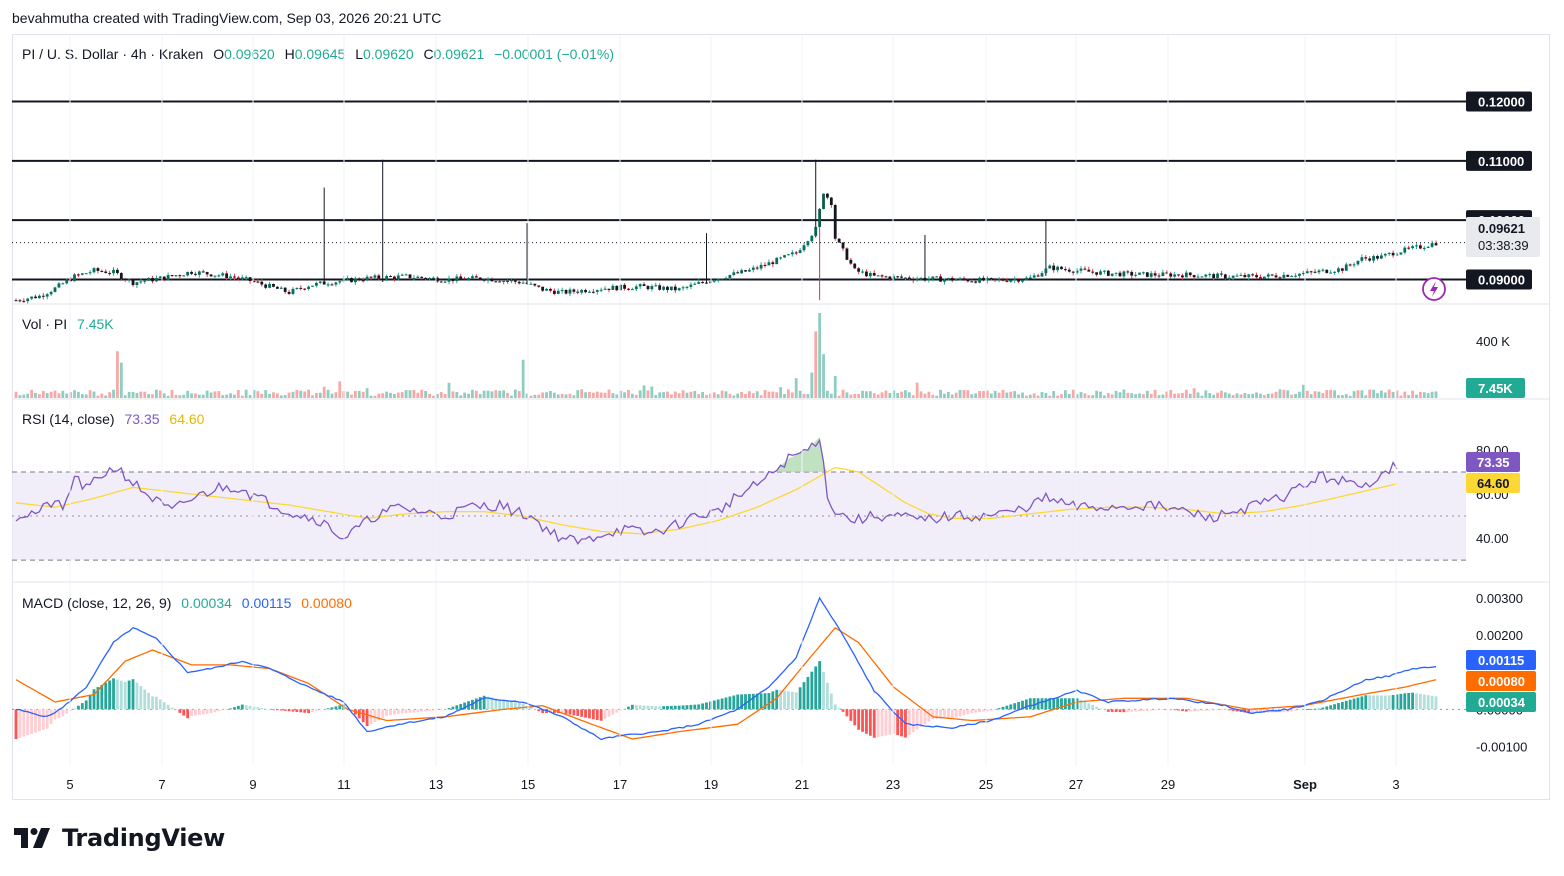  What do you see at coordinates (1434, 289) in the screenshot?
I see `lightning-icon` at bounding box center [1434, 289].